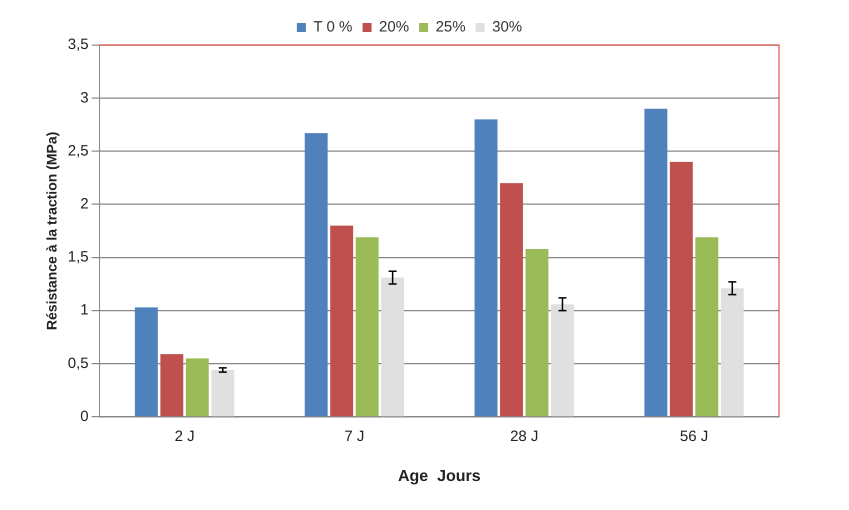 This screenshot has height=510, width=849. Describe the element at coordinates (51, 231) in the screenshot. I see `y-axis-title: Résistance à la traction (MPa)` at that location.